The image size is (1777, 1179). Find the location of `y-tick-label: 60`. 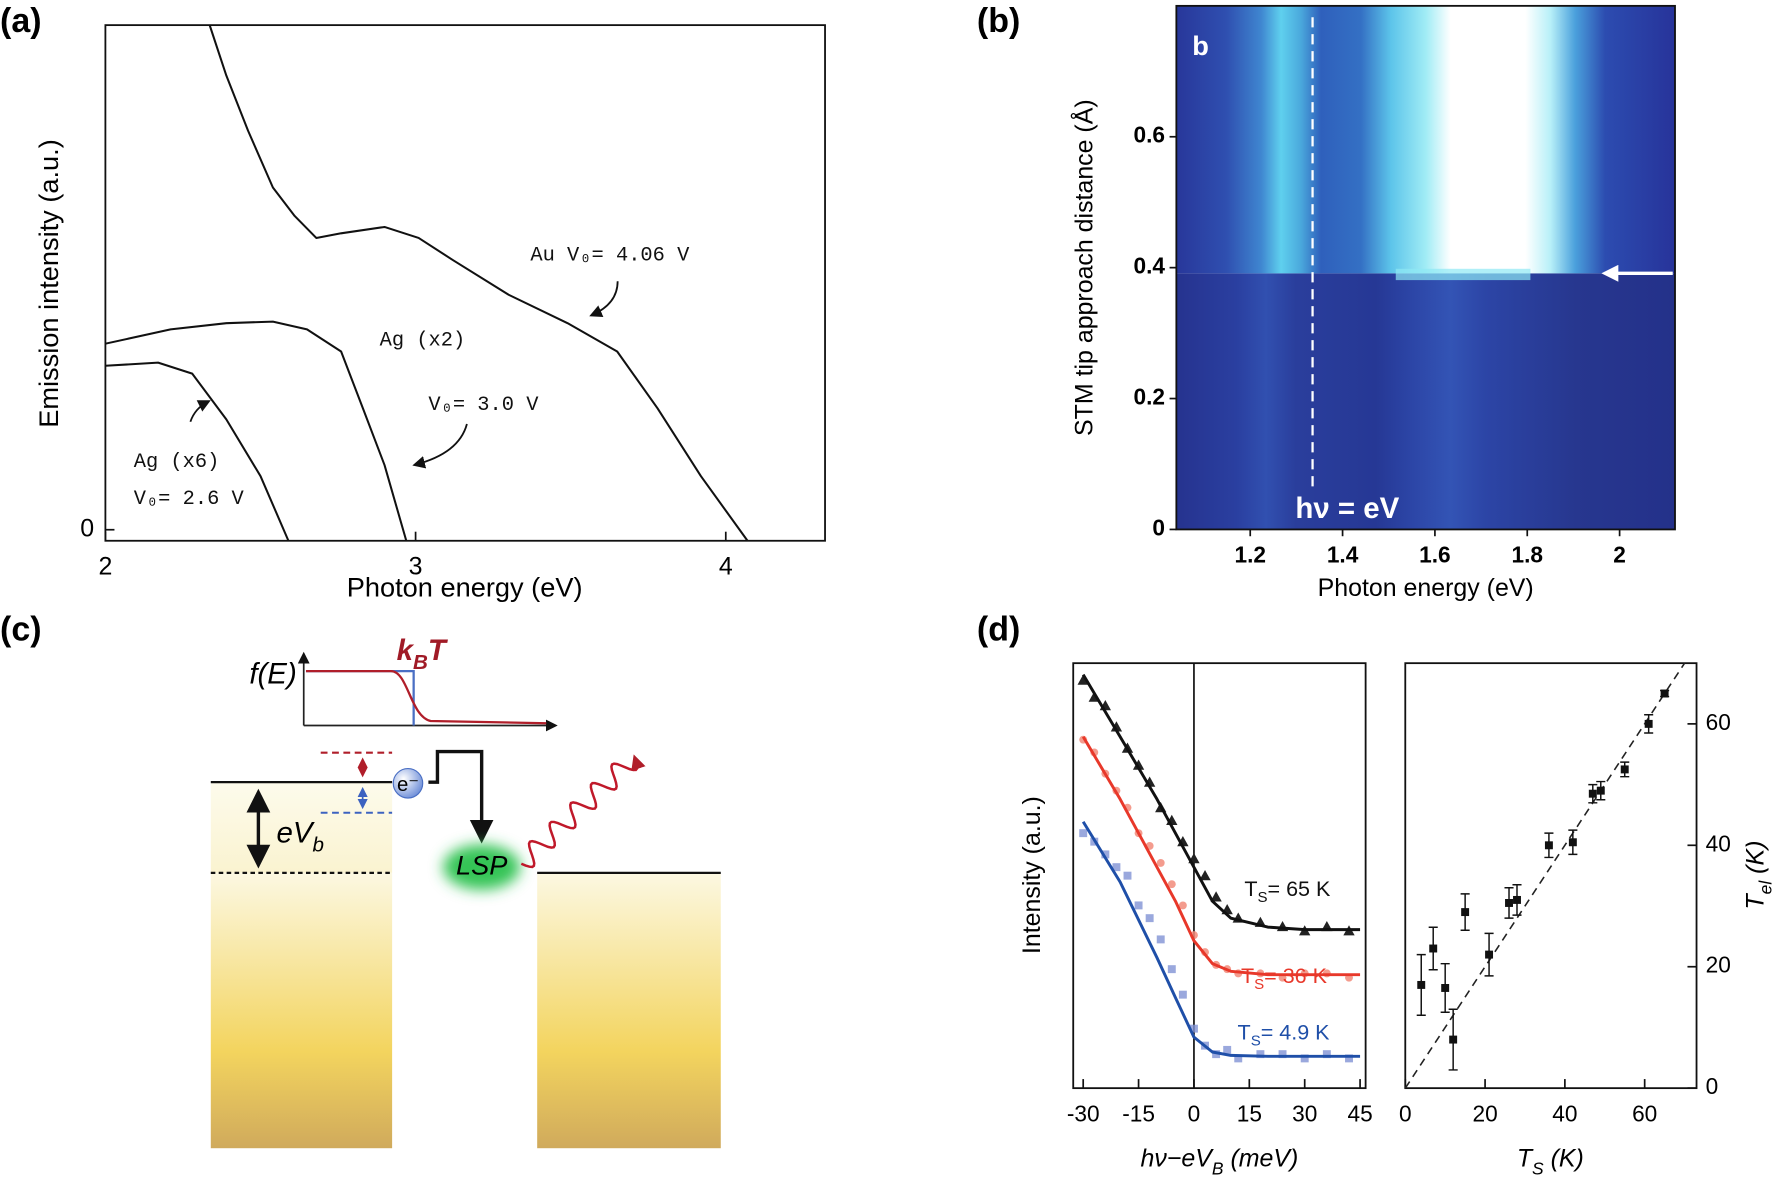

y-tick-label: 60 is located at coordinates (1718, 722).